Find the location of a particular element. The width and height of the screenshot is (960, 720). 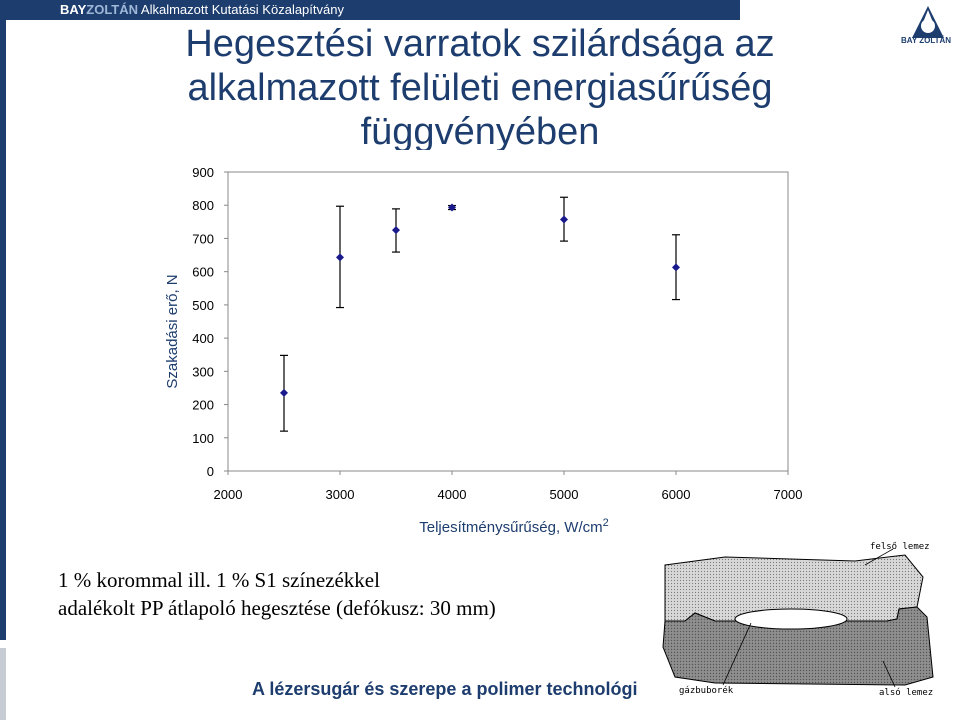

x-tick-label: 2000 is located at coordinates (228, 494).